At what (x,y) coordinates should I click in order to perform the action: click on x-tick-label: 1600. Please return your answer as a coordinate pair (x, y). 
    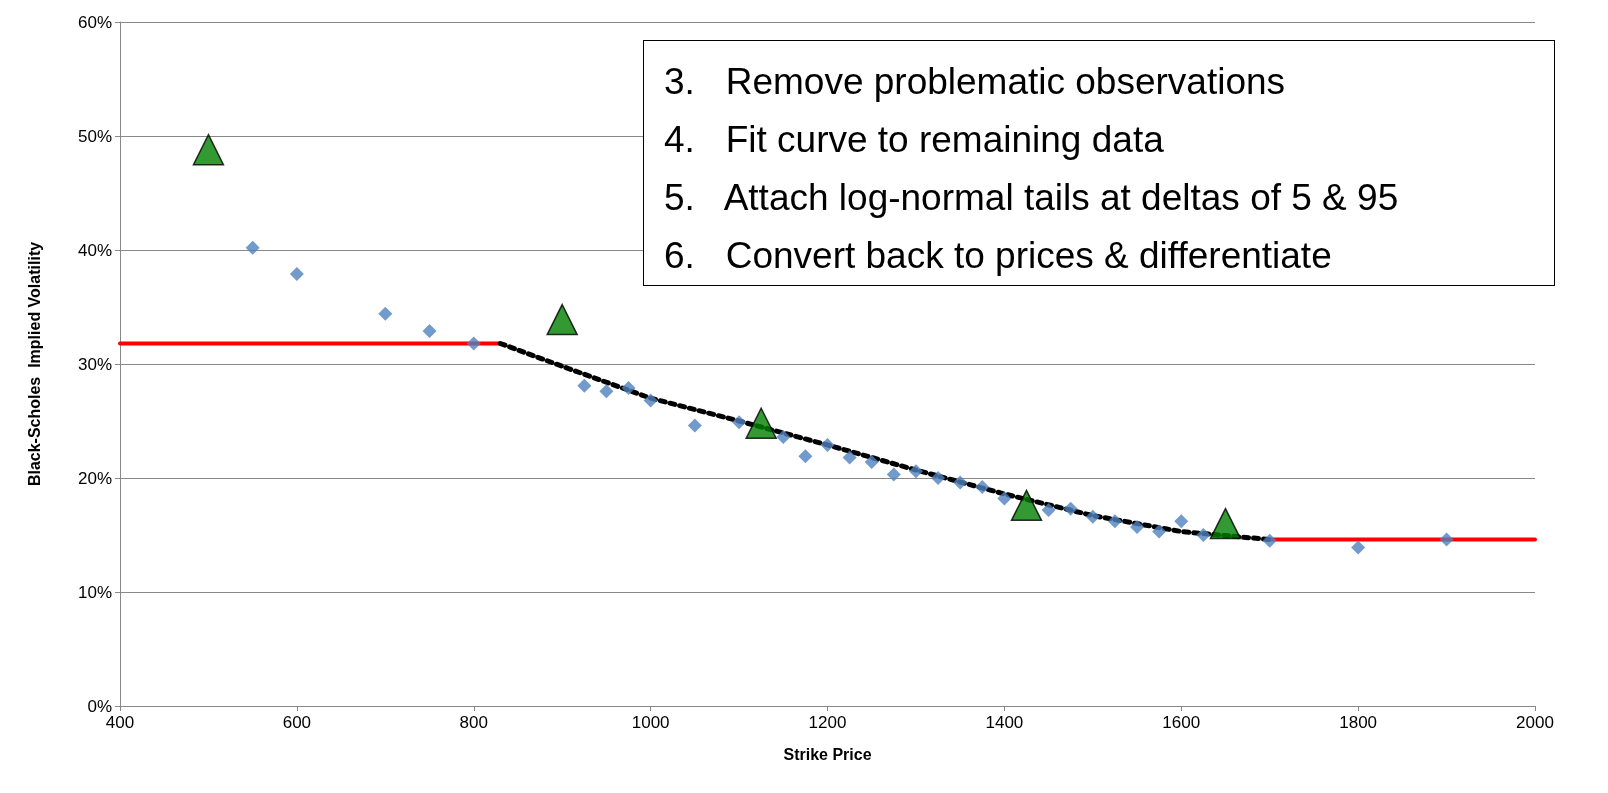
    Looking at the image, I should click on (1181, 722).